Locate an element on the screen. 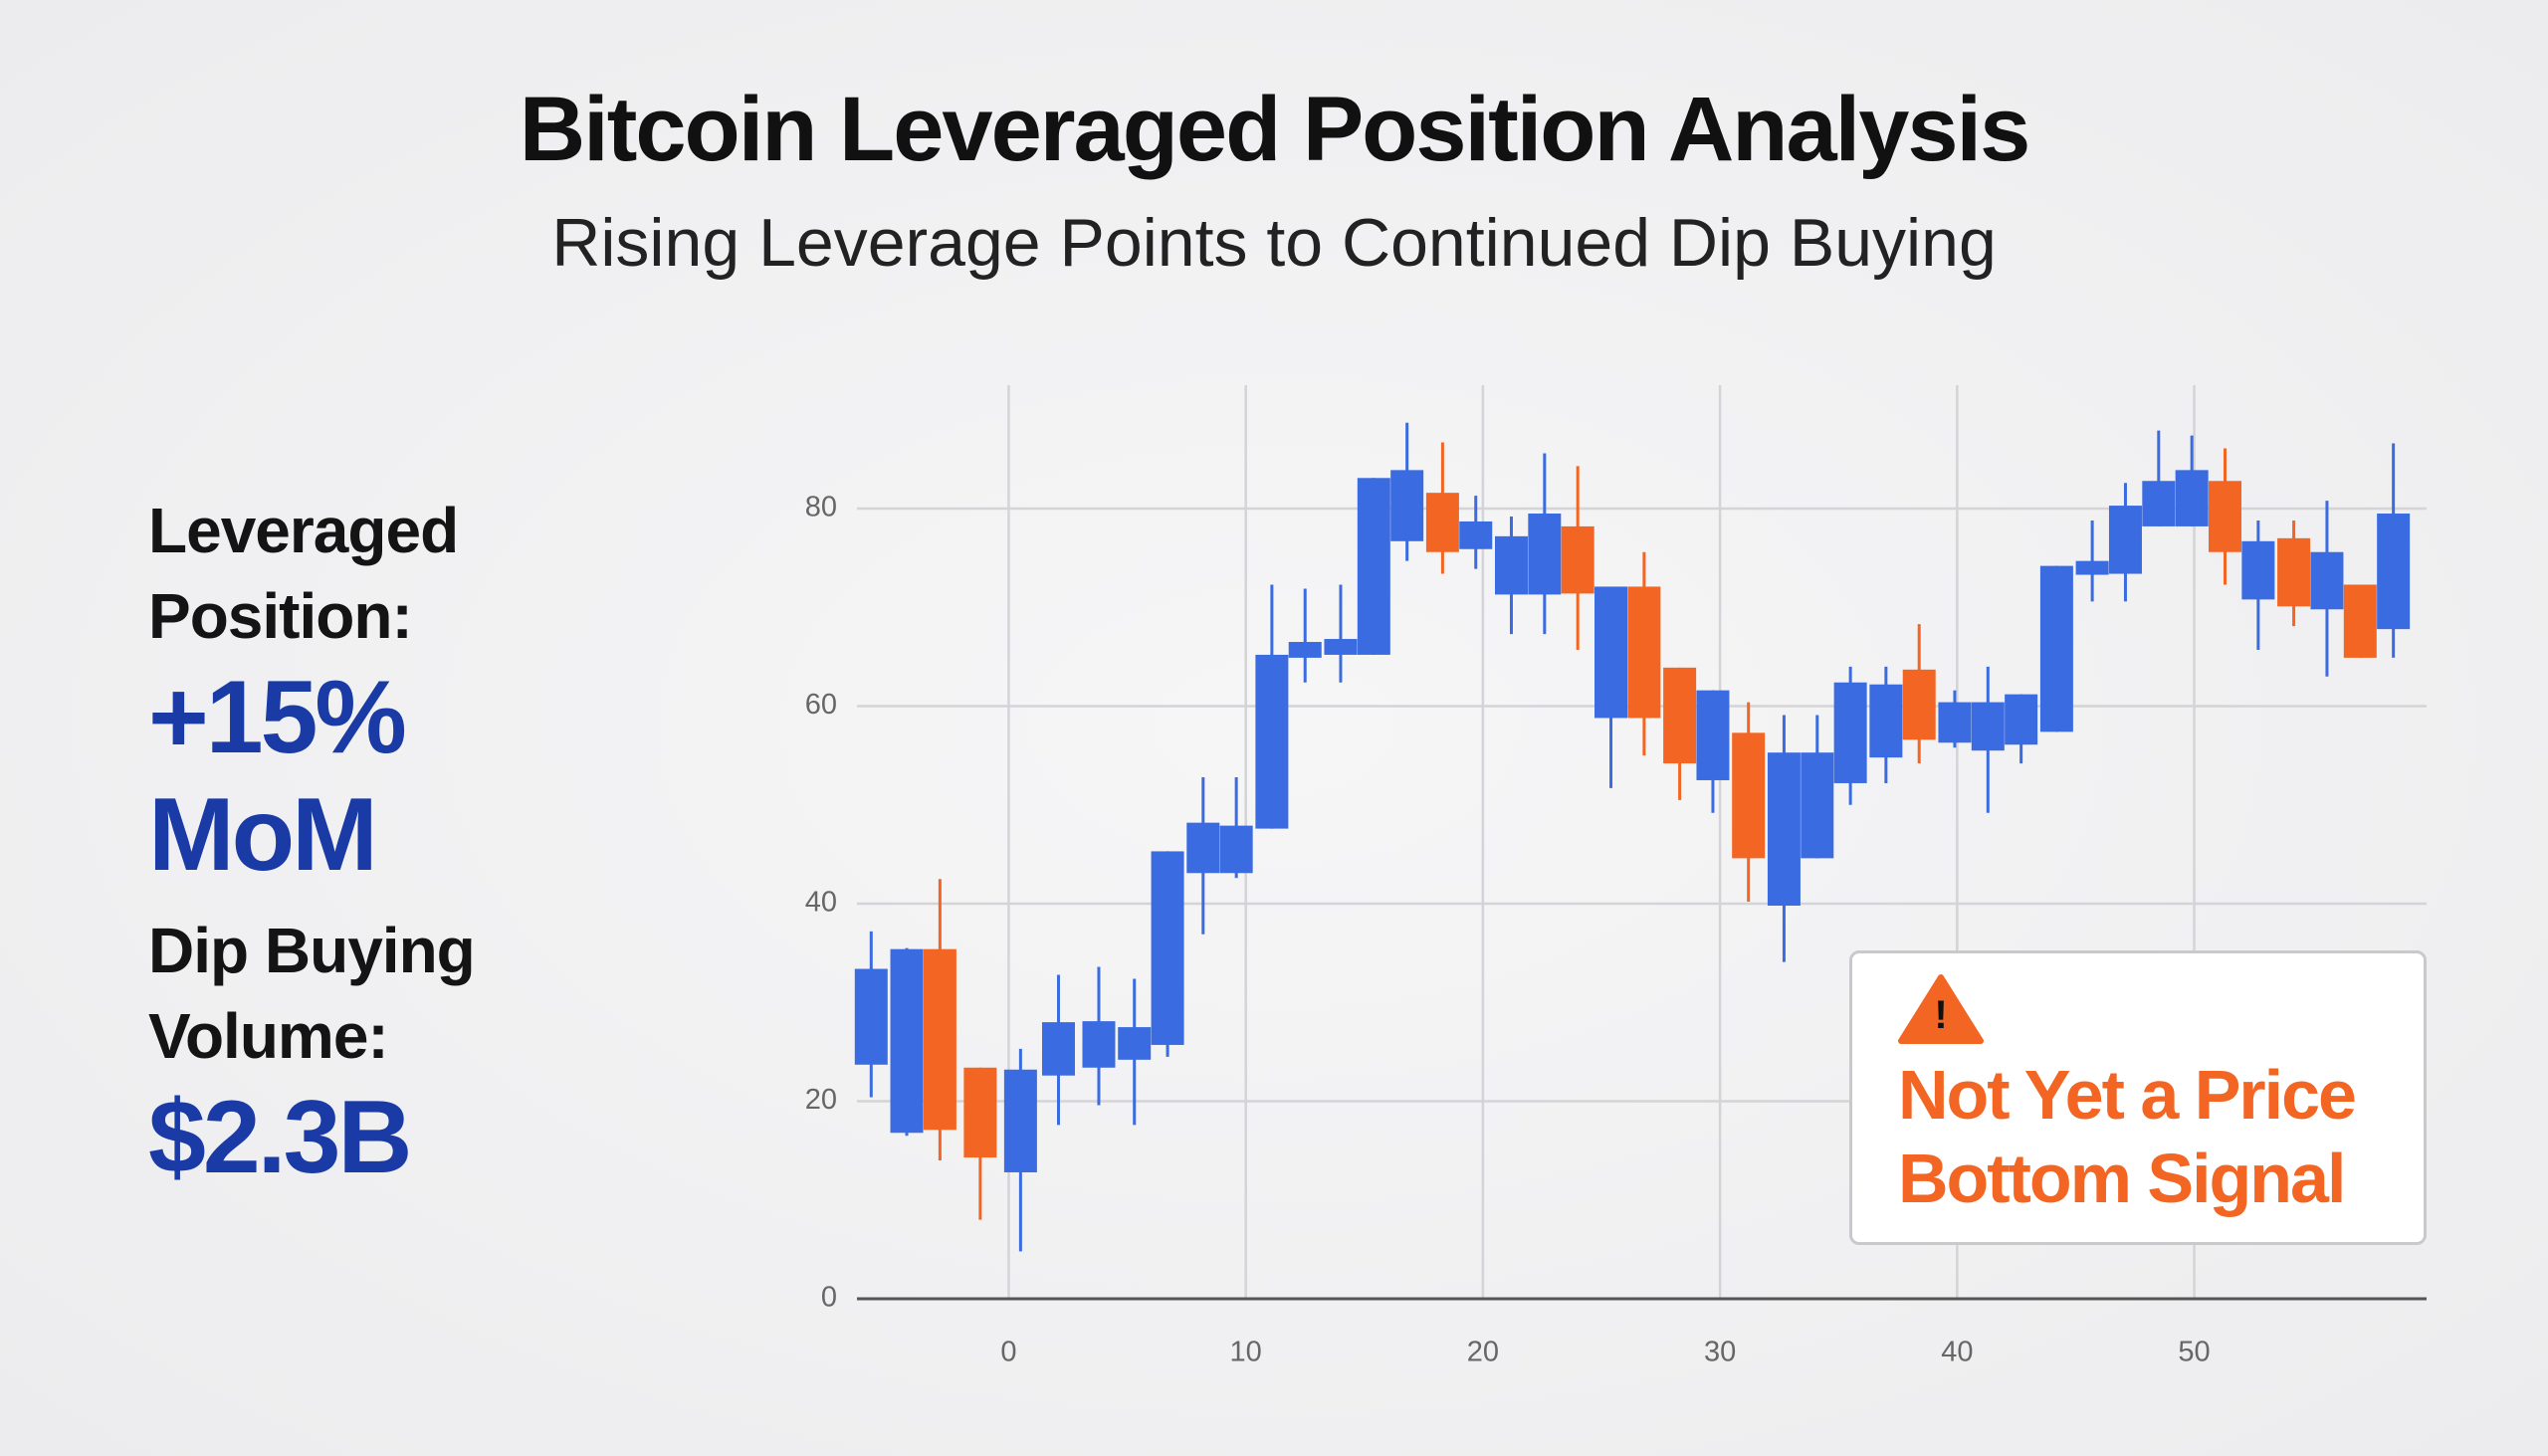  stat-value: +15% MoM is located at coordinates (277, 776).